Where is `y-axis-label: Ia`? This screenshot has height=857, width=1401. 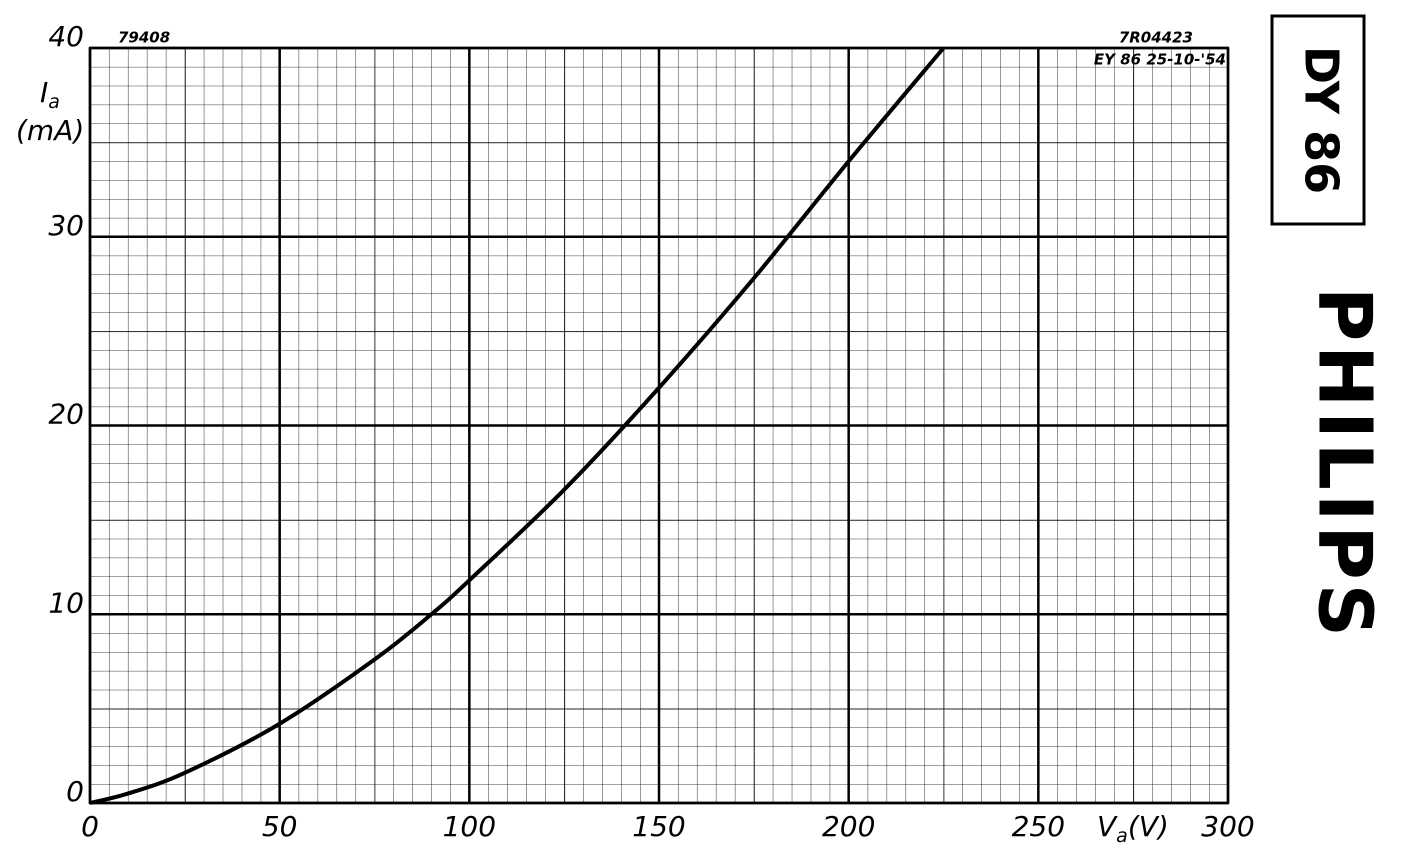
y-axis-label: Ia is located at coordinates (50, 94).